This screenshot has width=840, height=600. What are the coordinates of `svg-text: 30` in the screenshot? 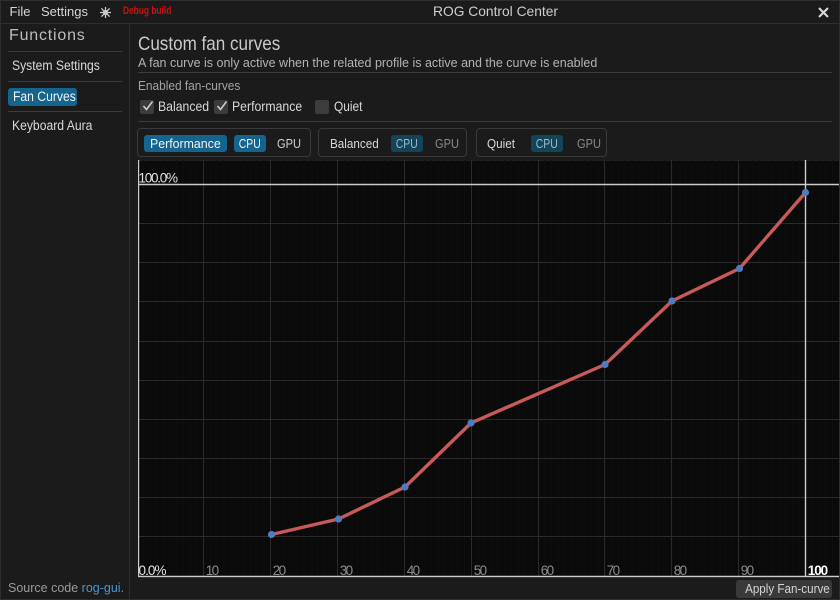 It's located at (347, 570).